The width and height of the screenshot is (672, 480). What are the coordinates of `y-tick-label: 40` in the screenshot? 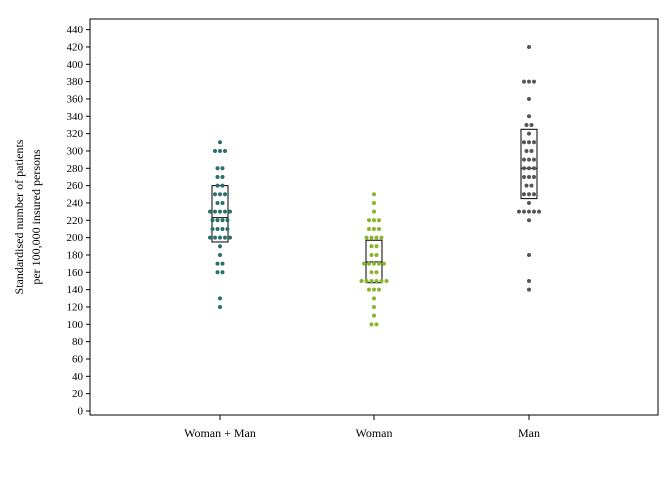 It's located at (78, 377).